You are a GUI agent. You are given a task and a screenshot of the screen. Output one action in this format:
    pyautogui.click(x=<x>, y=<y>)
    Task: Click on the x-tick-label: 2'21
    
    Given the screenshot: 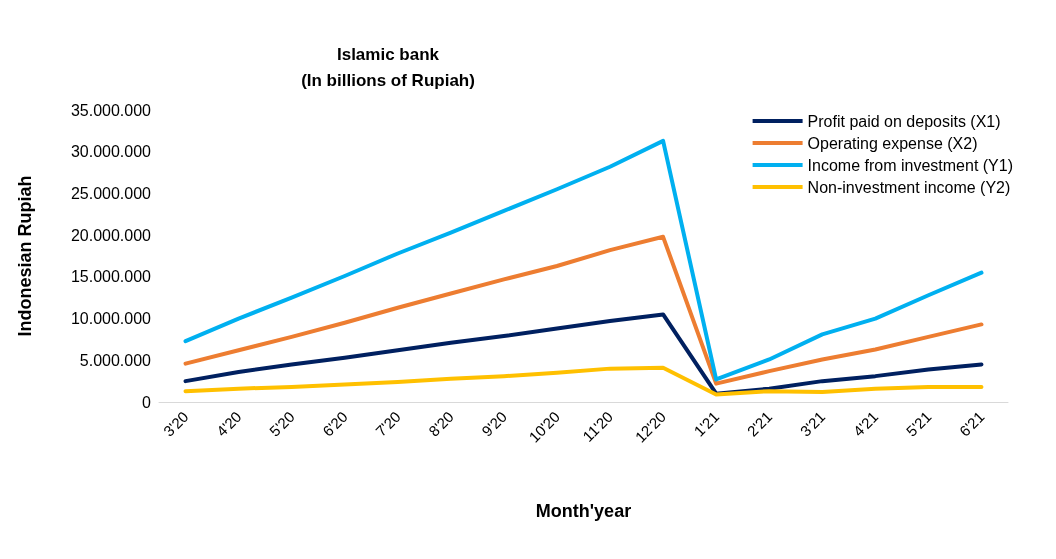 What is the action you would take?
    pyautogui.click(x=759, y=423)
    